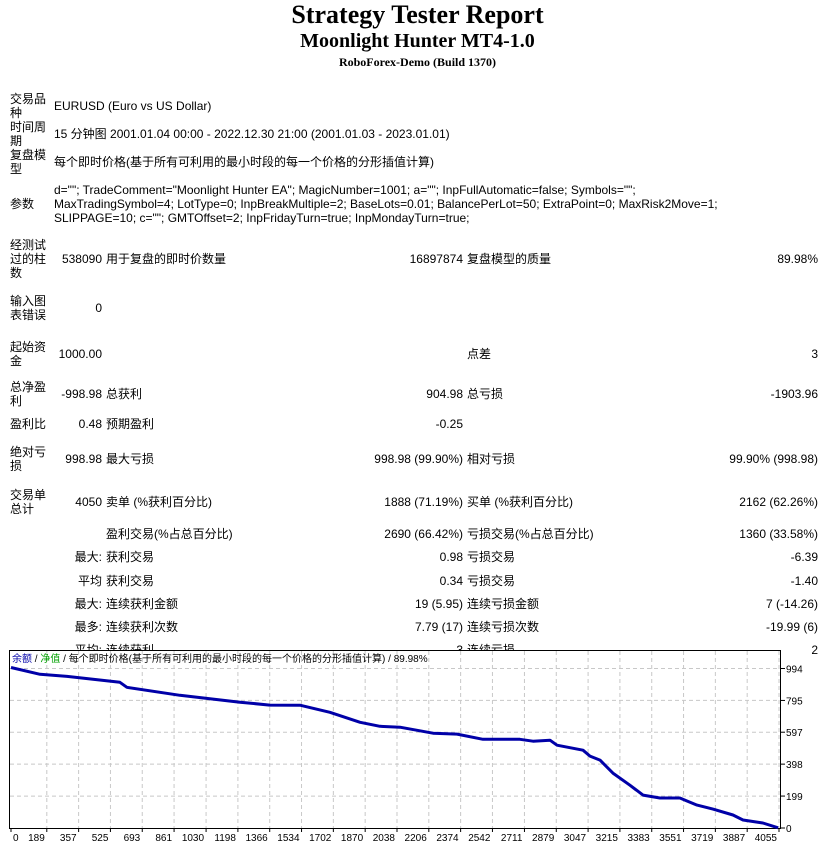  I want to click on stat-label: 最大亏损, so click(130, 459).